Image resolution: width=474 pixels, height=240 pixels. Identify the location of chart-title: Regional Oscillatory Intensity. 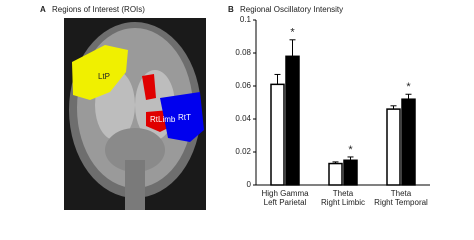
(291, 9).